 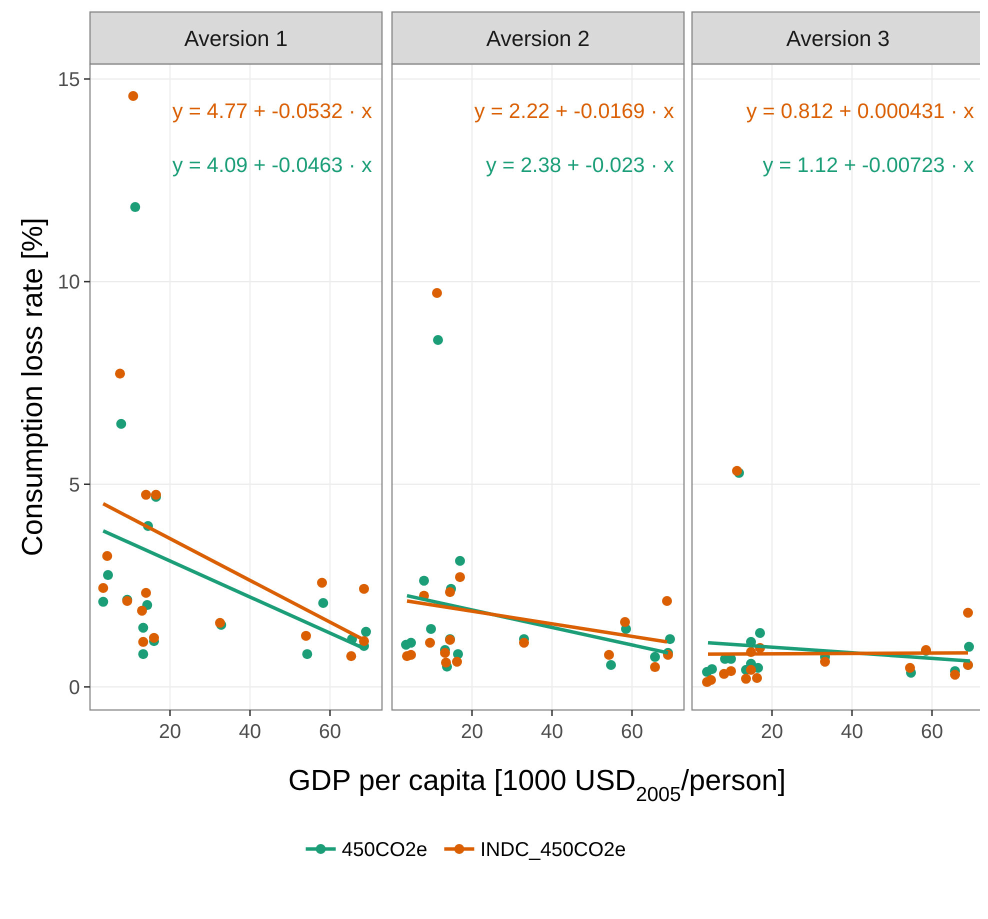 What do you see at coordinates (74, 687) in the screenshot?
I see `y-tick-label: 0` at bounding box center [74, 687].